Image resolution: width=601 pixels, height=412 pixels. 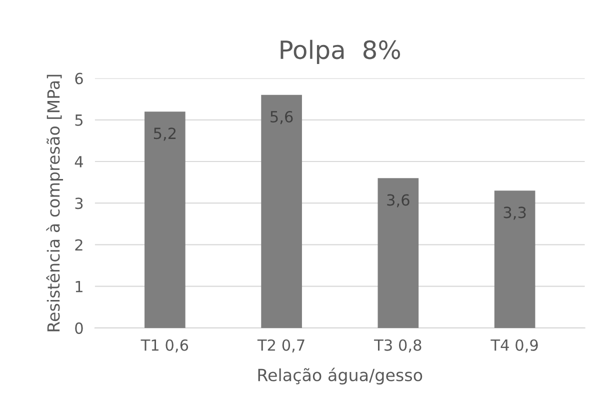 I want to click on y-tick-label: 6, so click(x=79, y=78).